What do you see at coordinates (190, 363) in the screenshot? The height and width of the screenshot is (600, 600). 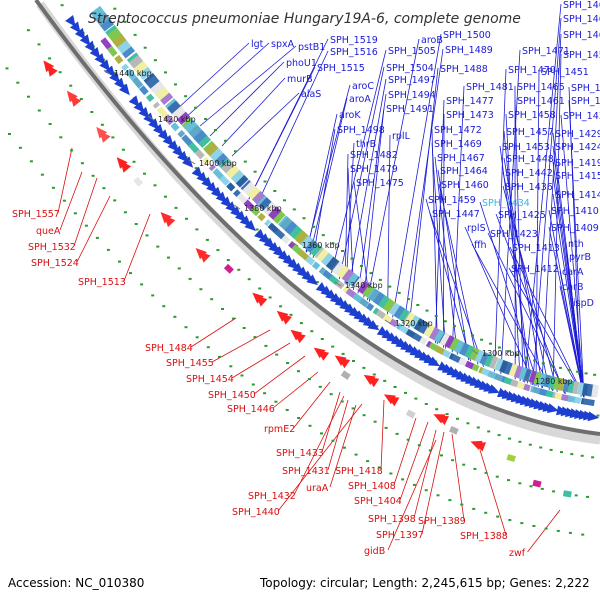 I see `gene-label-SPH_1455: SPH_1455` at bounding box center [190, 363].